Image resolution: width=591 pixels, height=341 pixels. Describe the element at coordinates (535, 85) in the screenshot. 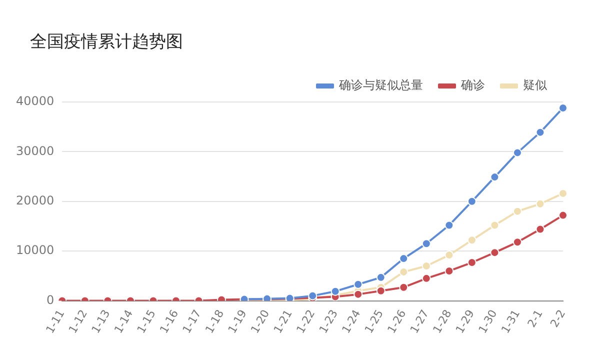

I see `legend-label: 疑似` at that location.